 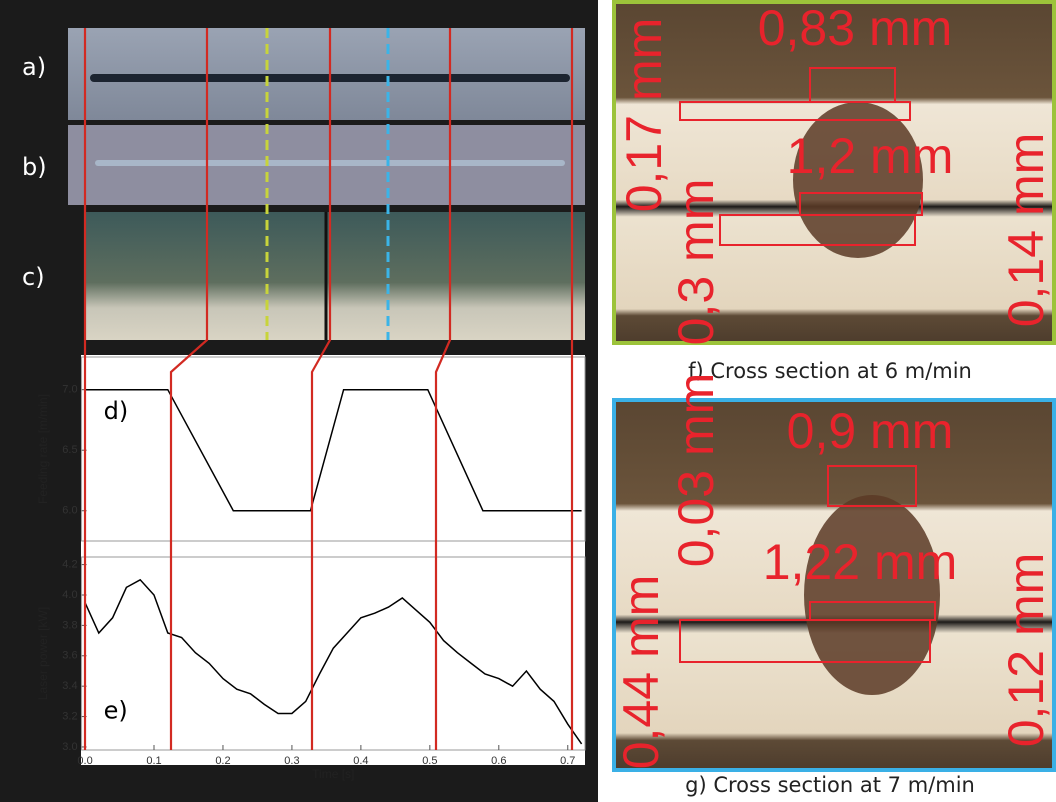 What do you see at coordinates (43, 449) in the screenshot?
I see `y-axis-label: Feeding rate [m/min]` at bounding box center [43, 449].